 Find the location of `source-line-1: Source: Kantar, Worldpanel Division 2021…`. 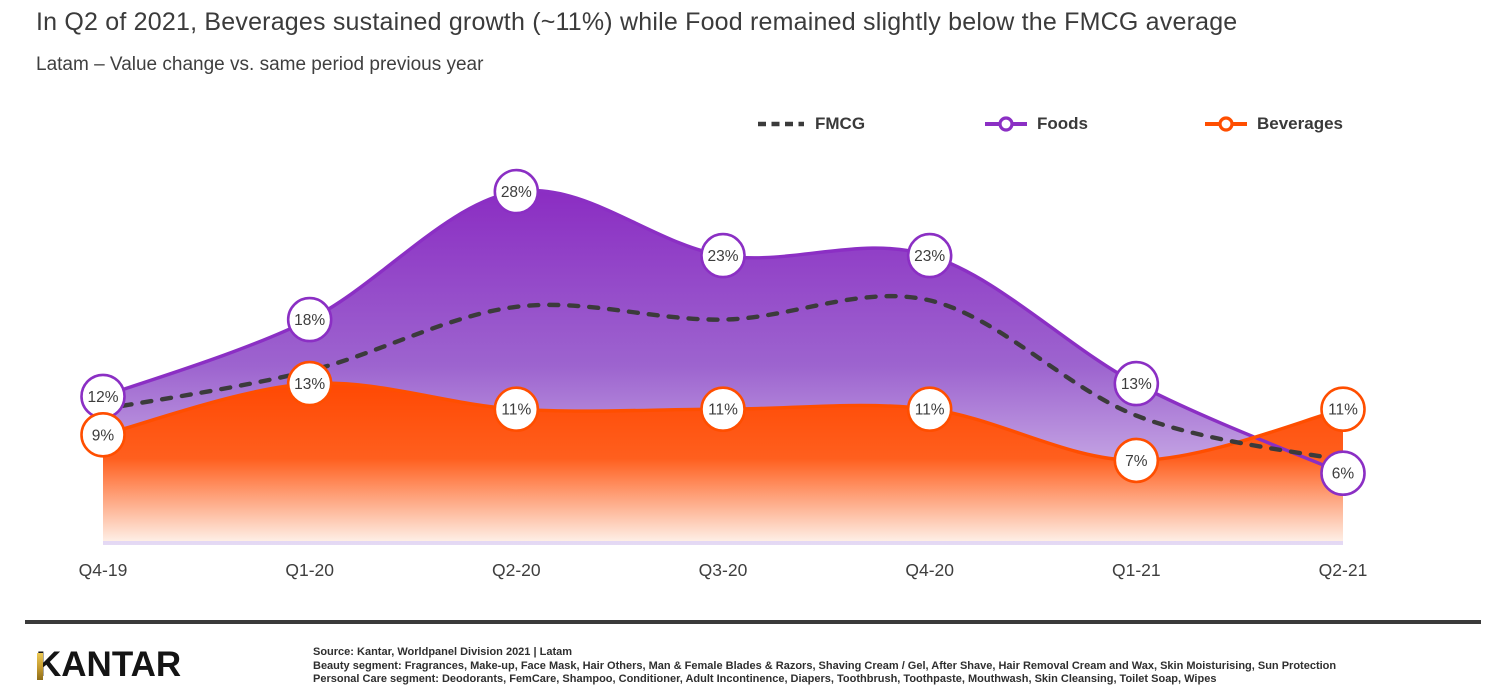

source-line-1: Source: Kantar, Worldpanel Division 2021… is located at coordinates (443, 652).